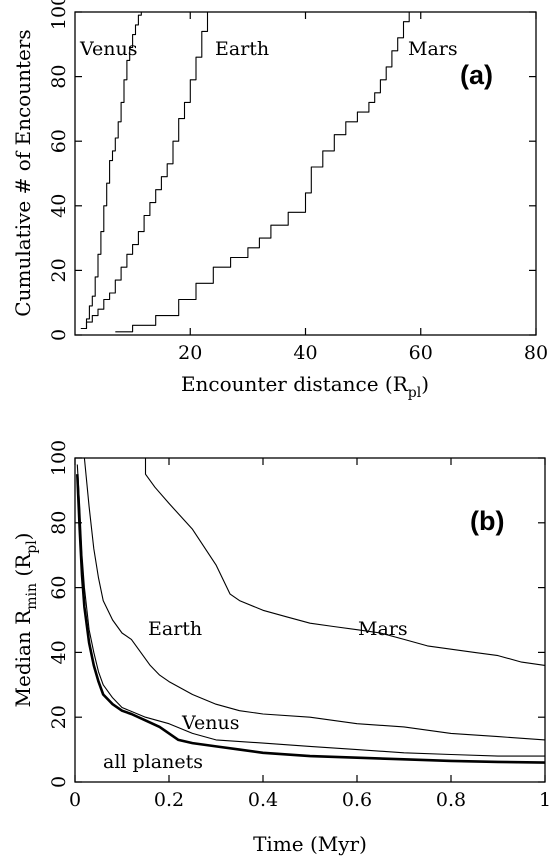 Image resolution: width=550 pixels, height=862 pixels. I want to click on x-axis-title-a-close: ), so click(425, 384).